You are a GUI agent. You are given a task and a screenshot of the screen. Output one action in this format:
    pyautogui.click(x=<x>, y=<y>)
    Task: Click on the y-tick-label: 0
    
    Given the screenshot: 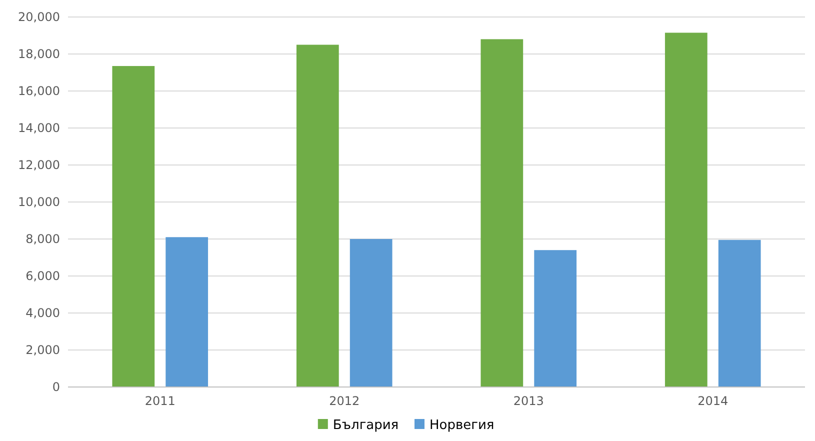 What is the action you would take?
    pyautogui.click(x=56, y=387)
    